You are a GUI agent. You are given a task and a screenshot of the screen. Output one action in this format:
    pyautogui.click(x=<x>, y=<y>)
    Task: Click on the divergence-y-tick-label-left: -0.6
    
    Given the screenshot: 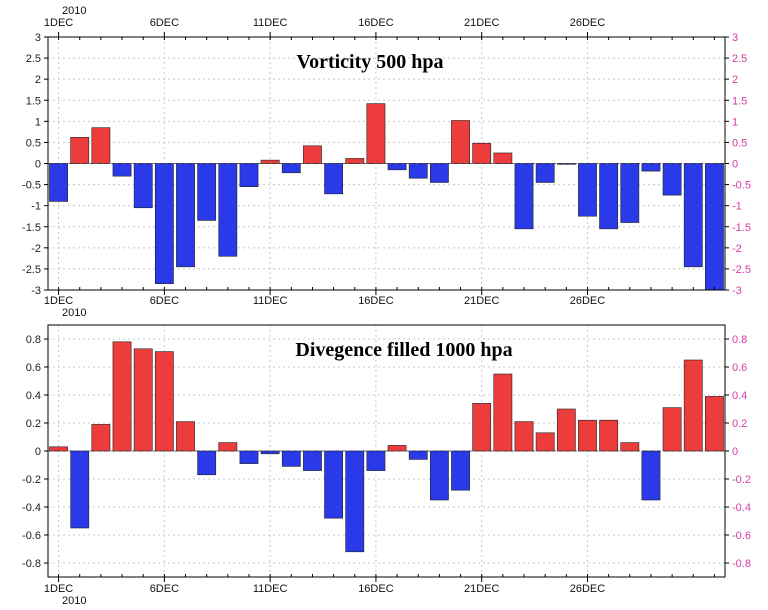 What is the action you would take?
    pyautogui.click(x=31, y=536)
    